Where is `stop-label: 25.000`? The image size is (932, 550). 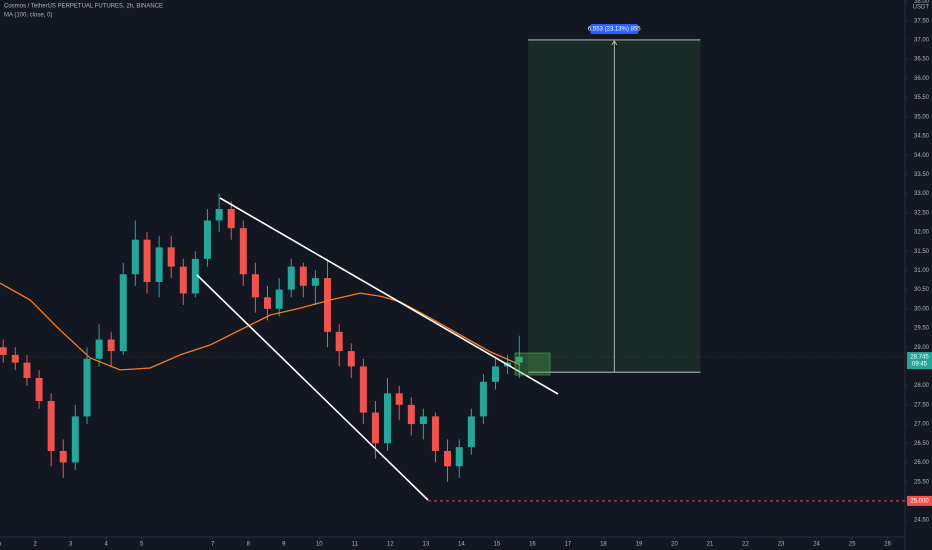
stop-label: 25.000 is located at coordinates (919, 501).